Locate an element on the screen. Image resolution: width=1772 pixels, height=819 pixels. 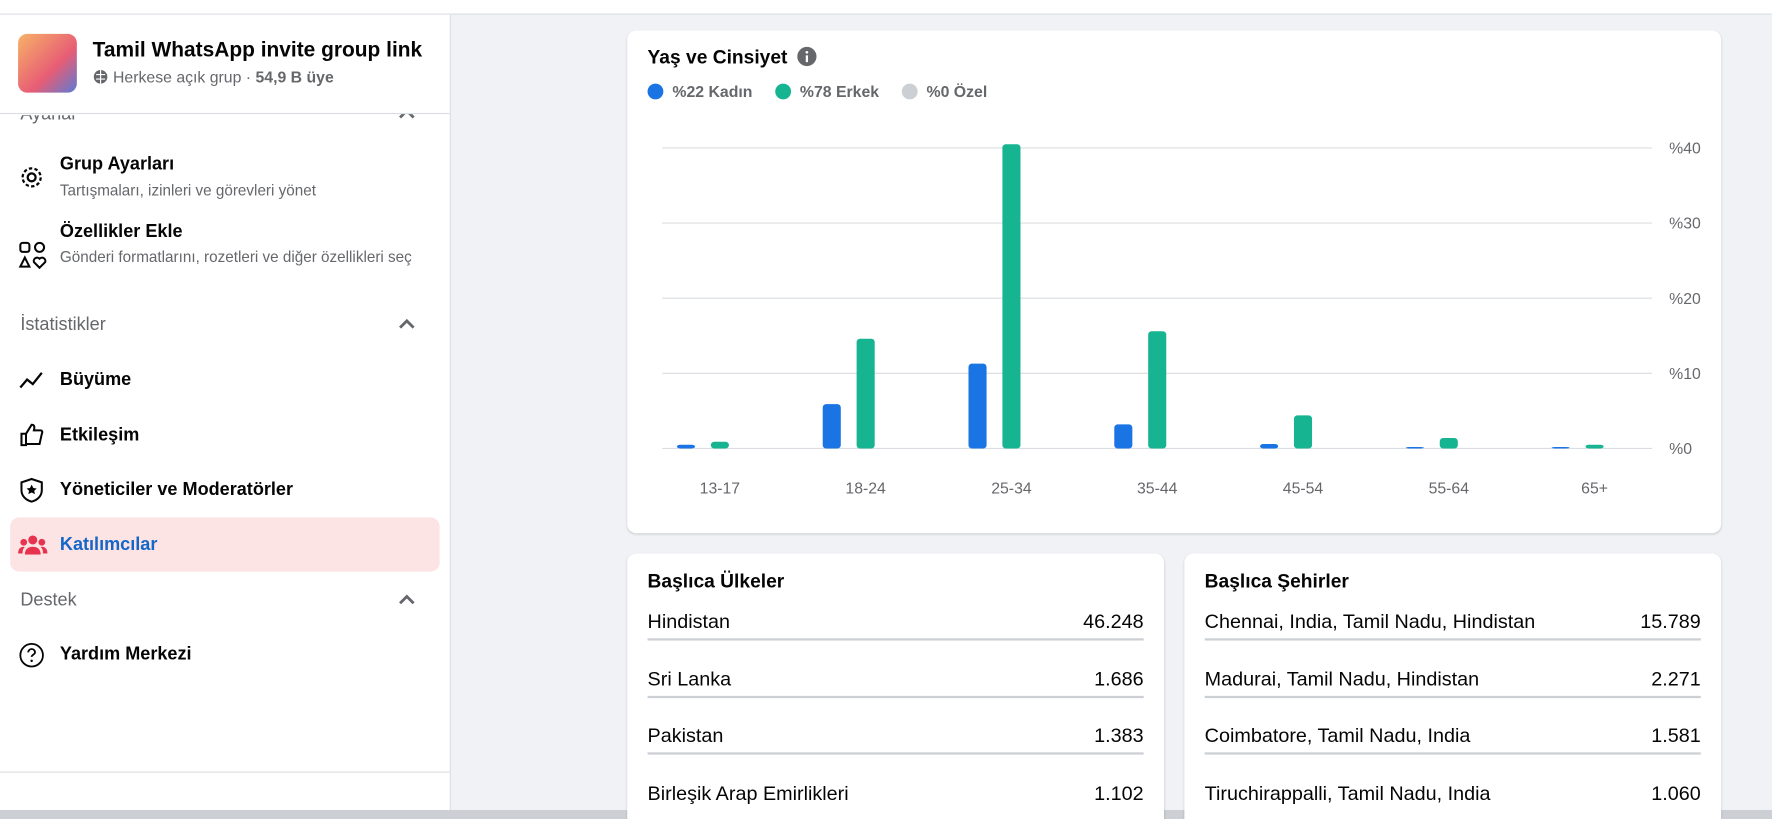
top-bar is located at coordinates (886, 7).